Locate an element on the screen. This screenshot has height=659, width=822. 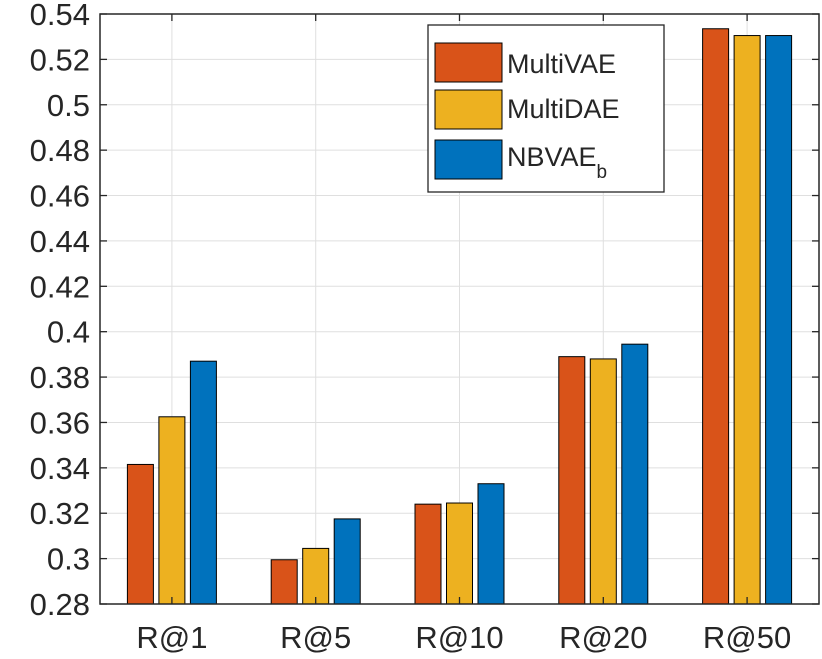
y-tick-label: 0.3 is located at coordinates (68, 559).